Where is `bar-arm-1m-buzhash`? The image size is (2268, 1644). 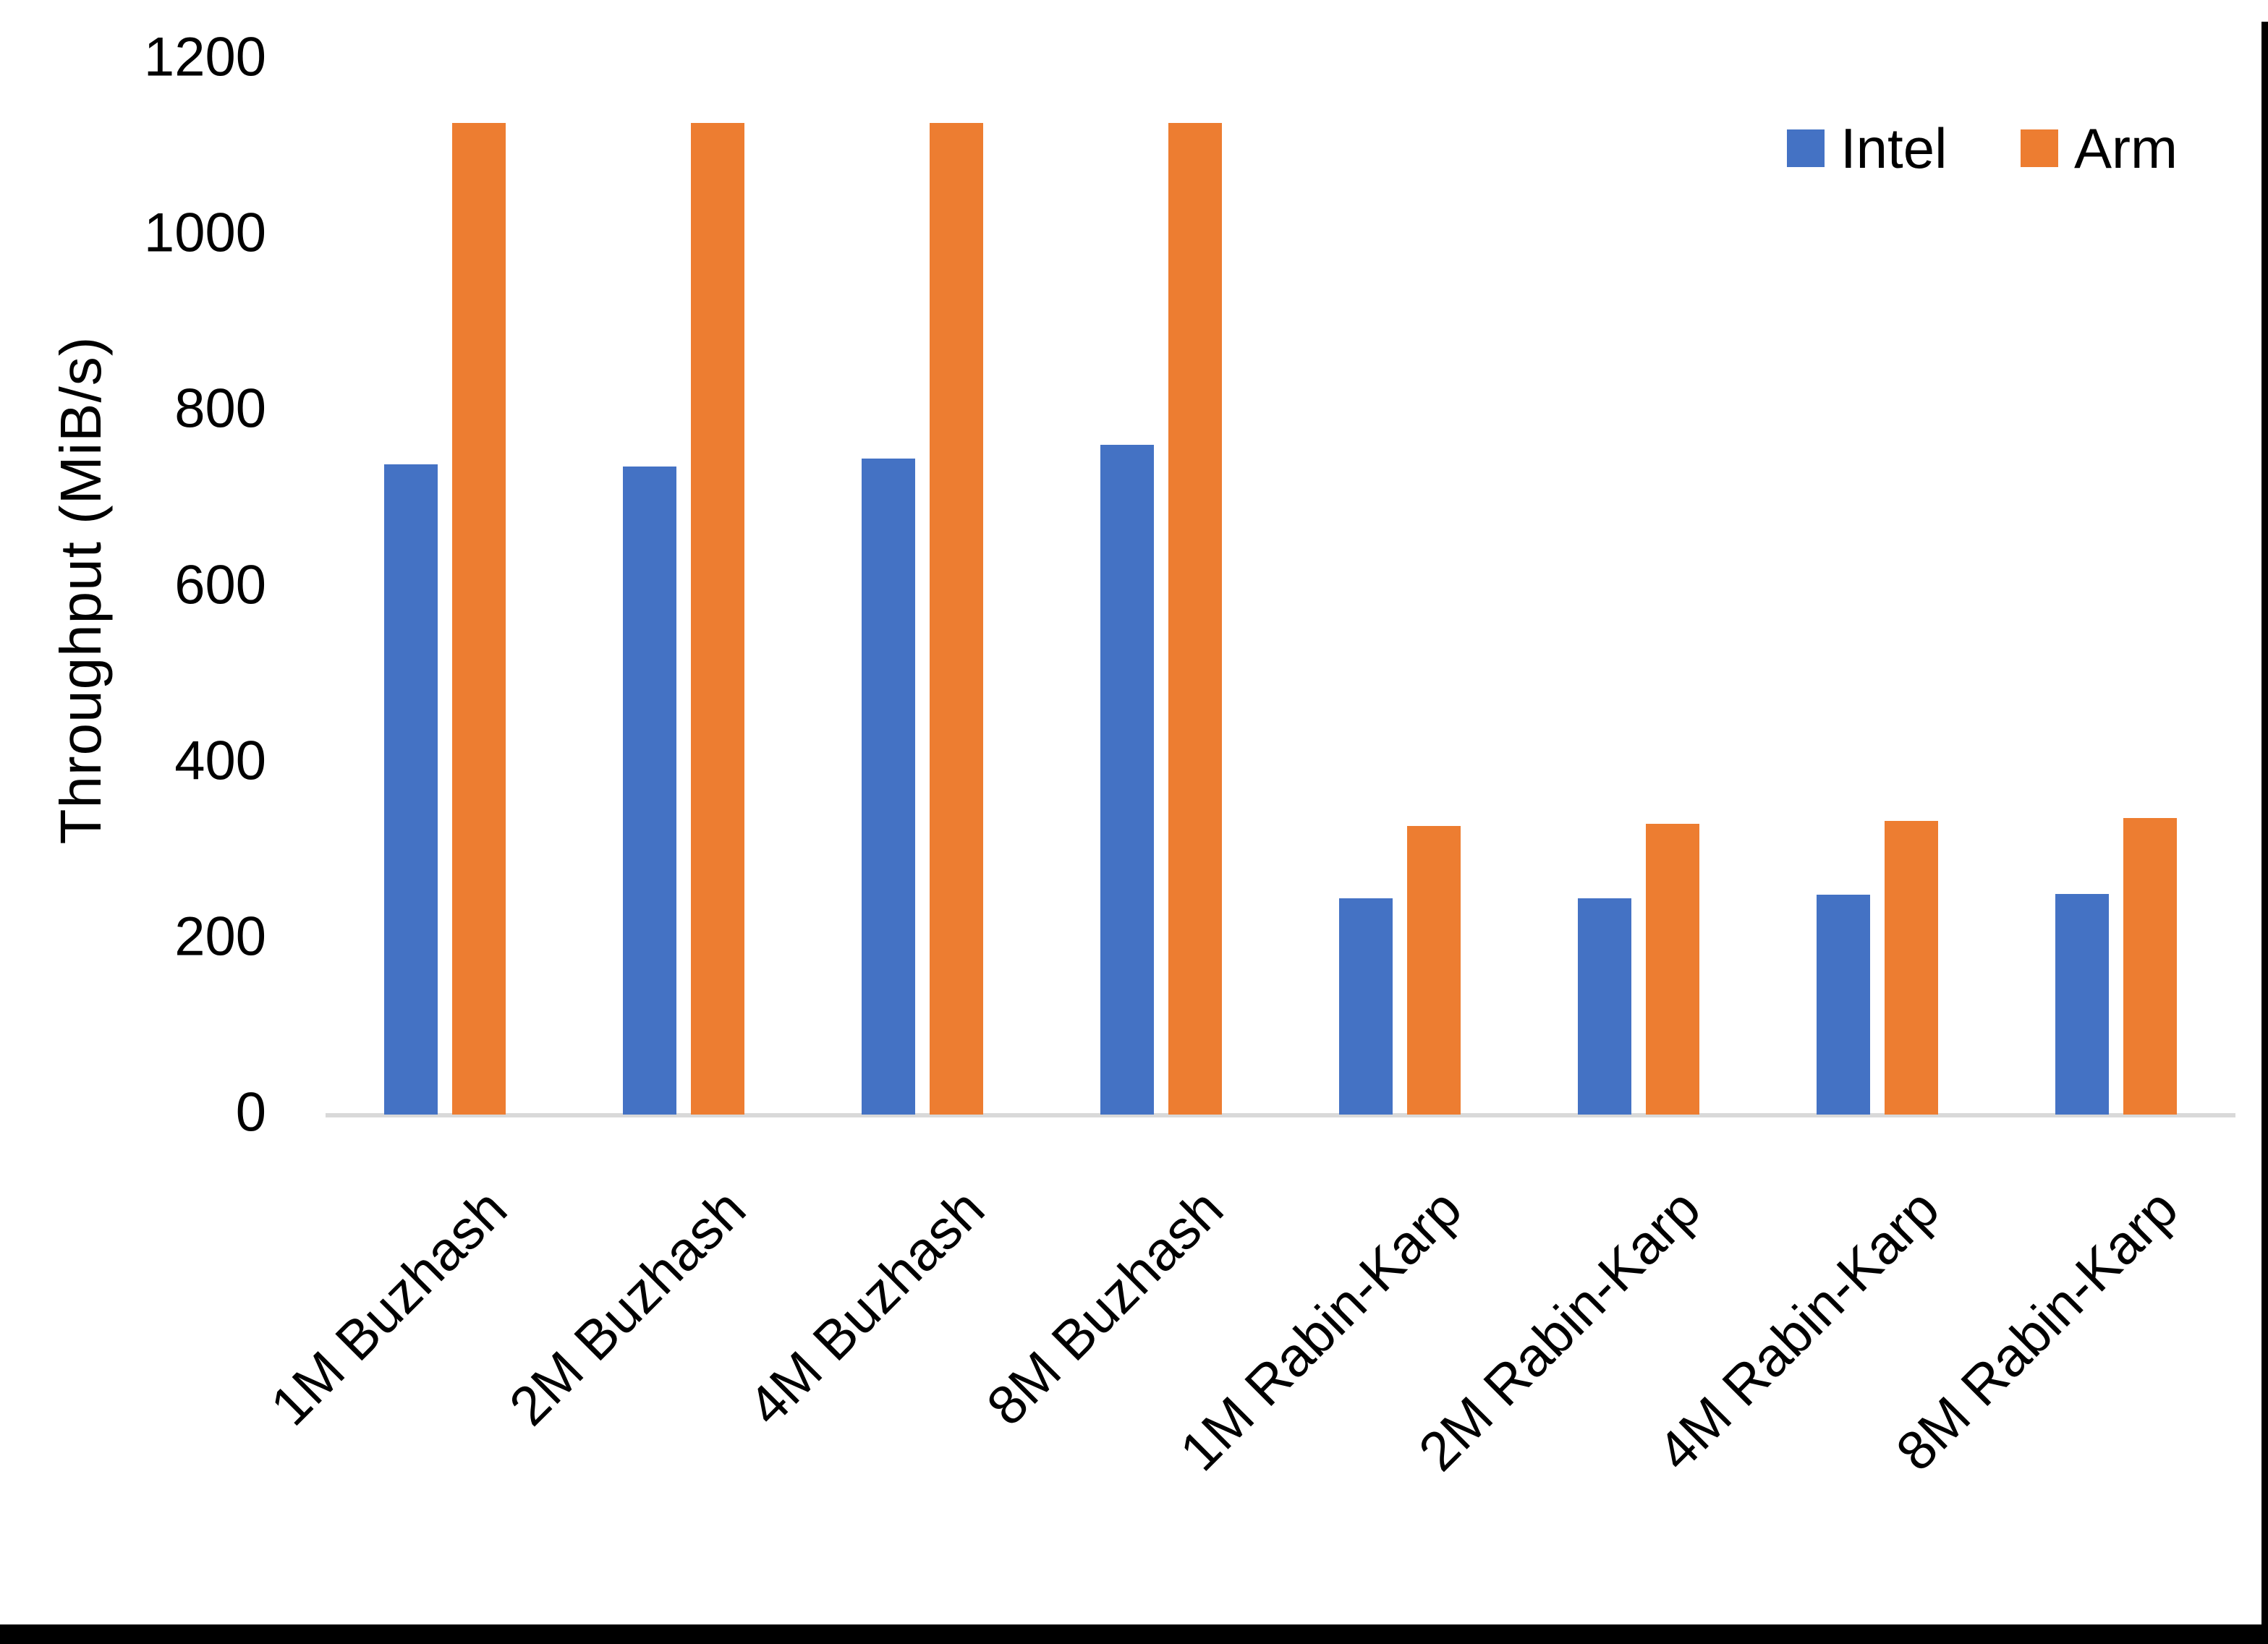
bar-arm-1m-buzhash is located at coordinates (479, 619).